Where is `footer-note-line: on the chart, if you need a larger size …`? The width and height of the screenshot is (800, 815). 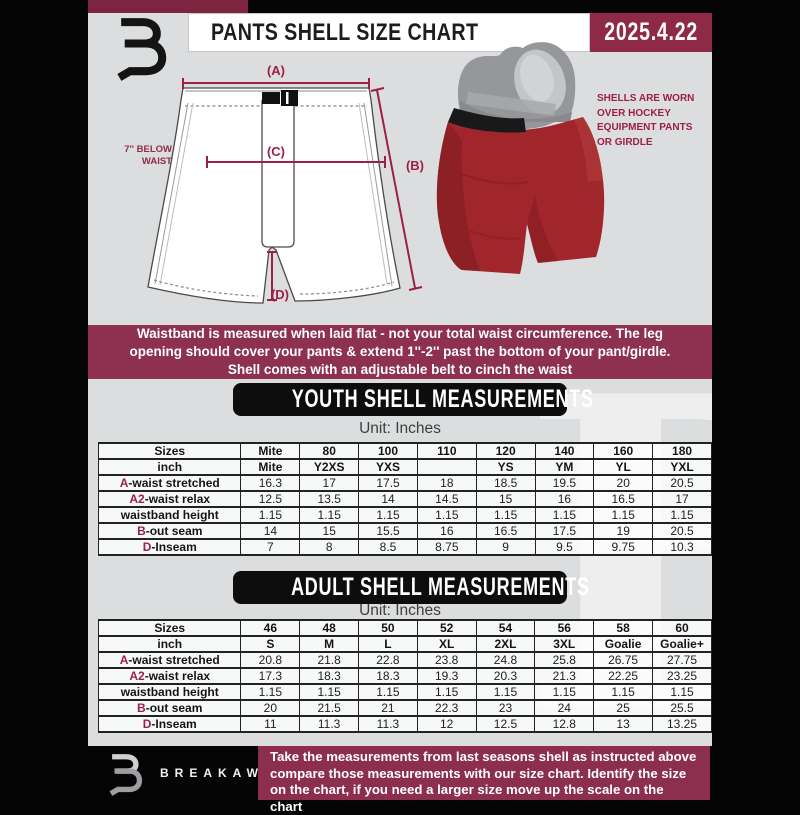 footer-note-line: on the chart, if you need a larger size … is located at coordinates (467, 798).